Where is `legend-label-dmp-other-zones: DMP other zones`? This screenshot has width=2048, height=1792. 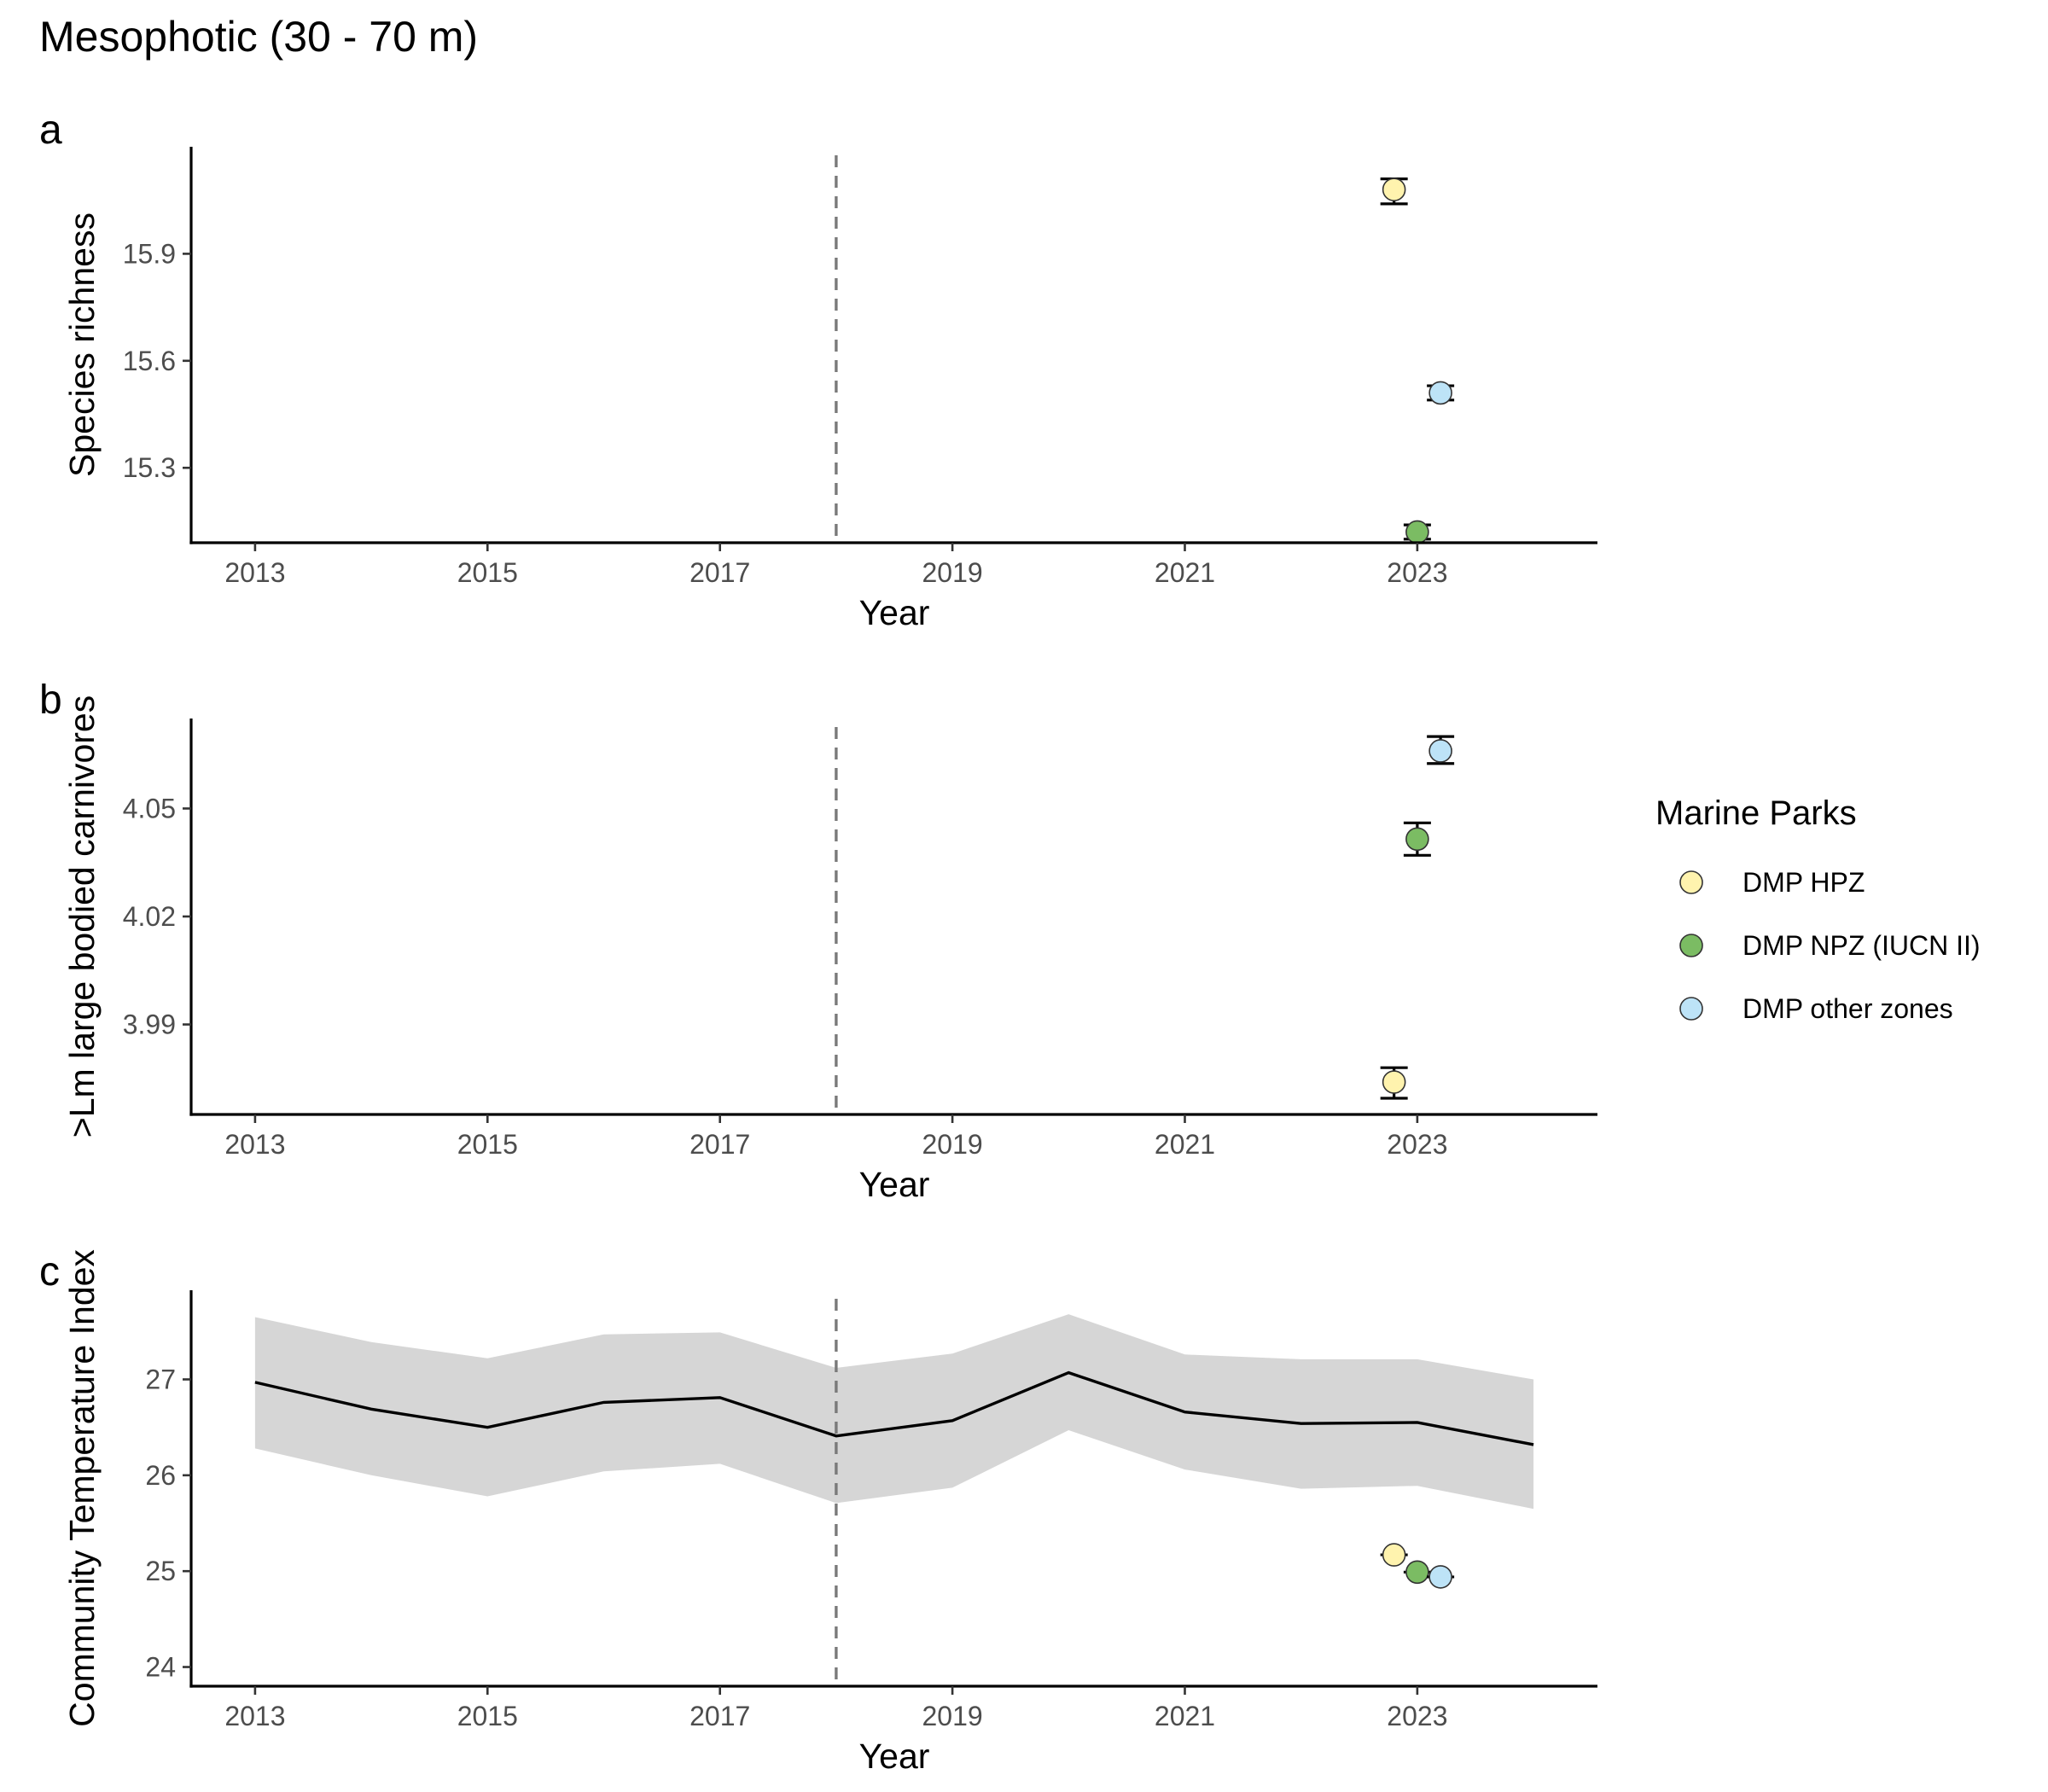 legend-label-dmp-other-zones: DMP other zones is located at coordinates (1848, 1009).